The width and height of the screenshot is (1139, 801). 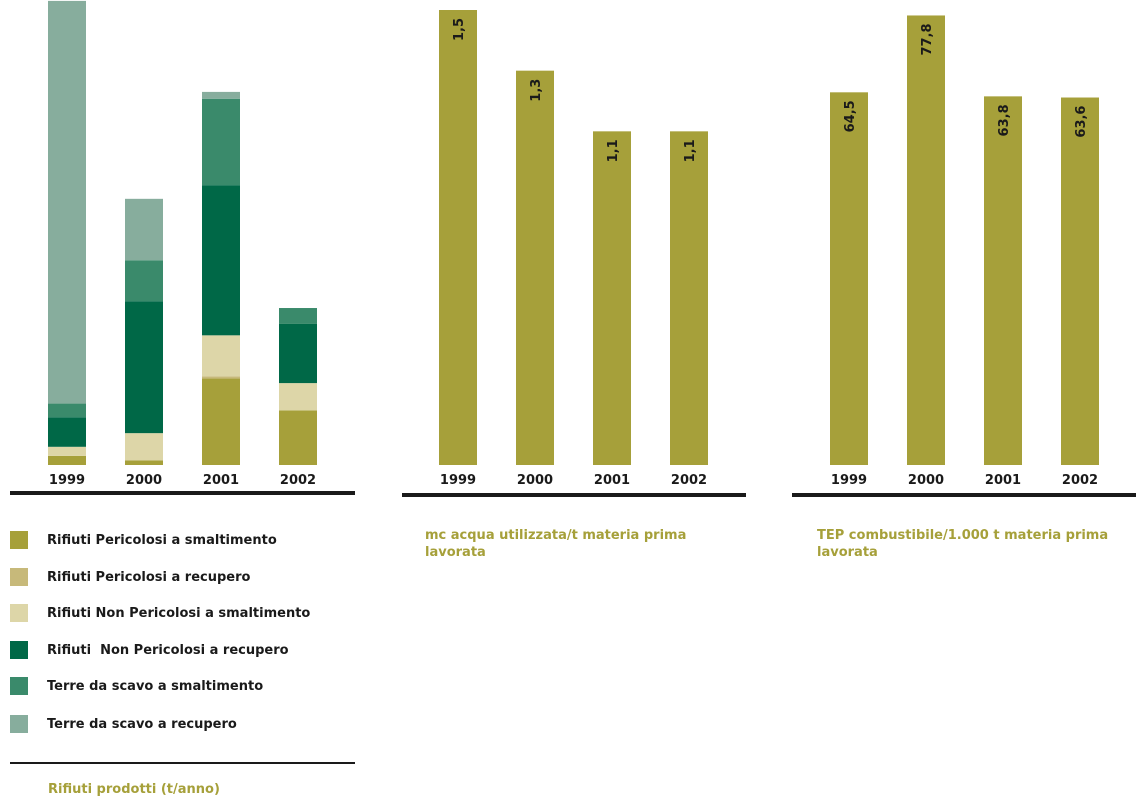 What do you see at coordinates (573, 249) in the screenshot?
I see `water-usage-bar-chart: 1,5 1999 1,3 2000 1,1 2001 1,1 2002` at bounding box center [573, 249].